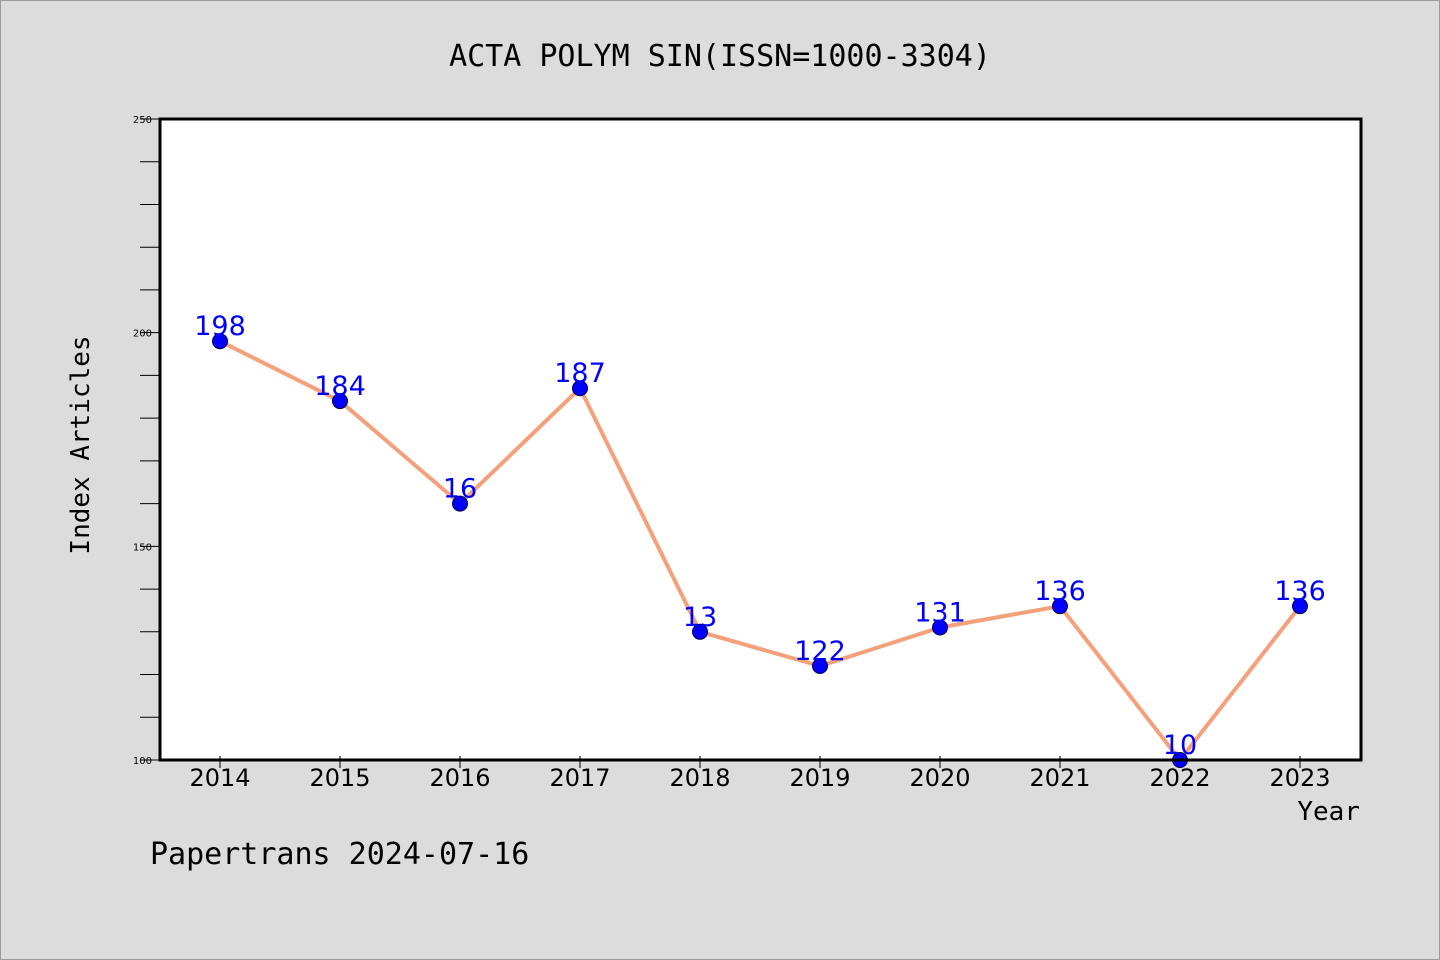 Image resolution: width=1440 pixels, height=960 pixels. Describe the element at coordinates (1299, 778) in the screenshot. I see `x-tick-label: 2023` at that location.